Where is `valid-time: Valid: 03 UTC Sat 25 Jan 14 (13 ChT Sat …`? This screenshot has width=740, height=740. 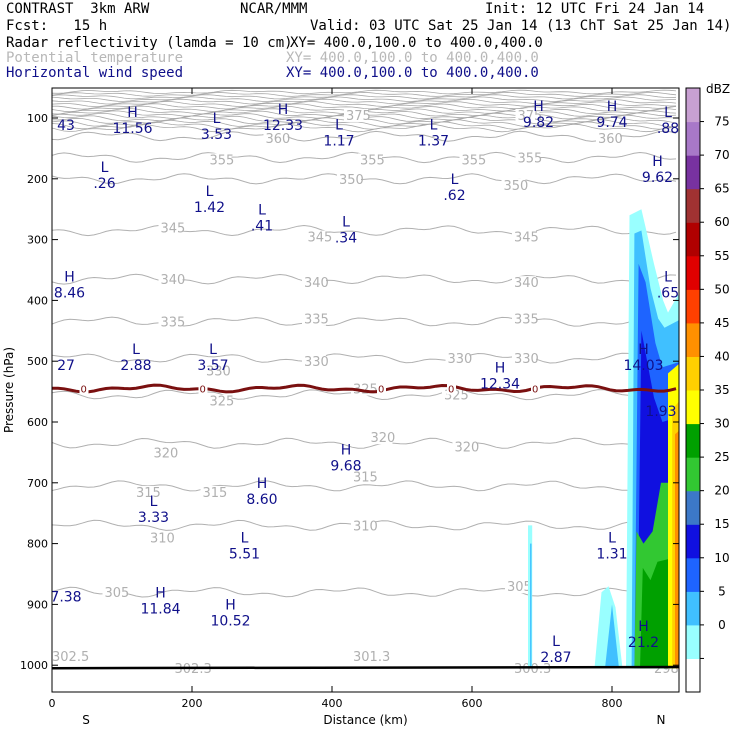
valid-time: Valid: 03 UTC Sat 25 Jan 14 (13 ChT Sat … is located at coordinates (521, 26).